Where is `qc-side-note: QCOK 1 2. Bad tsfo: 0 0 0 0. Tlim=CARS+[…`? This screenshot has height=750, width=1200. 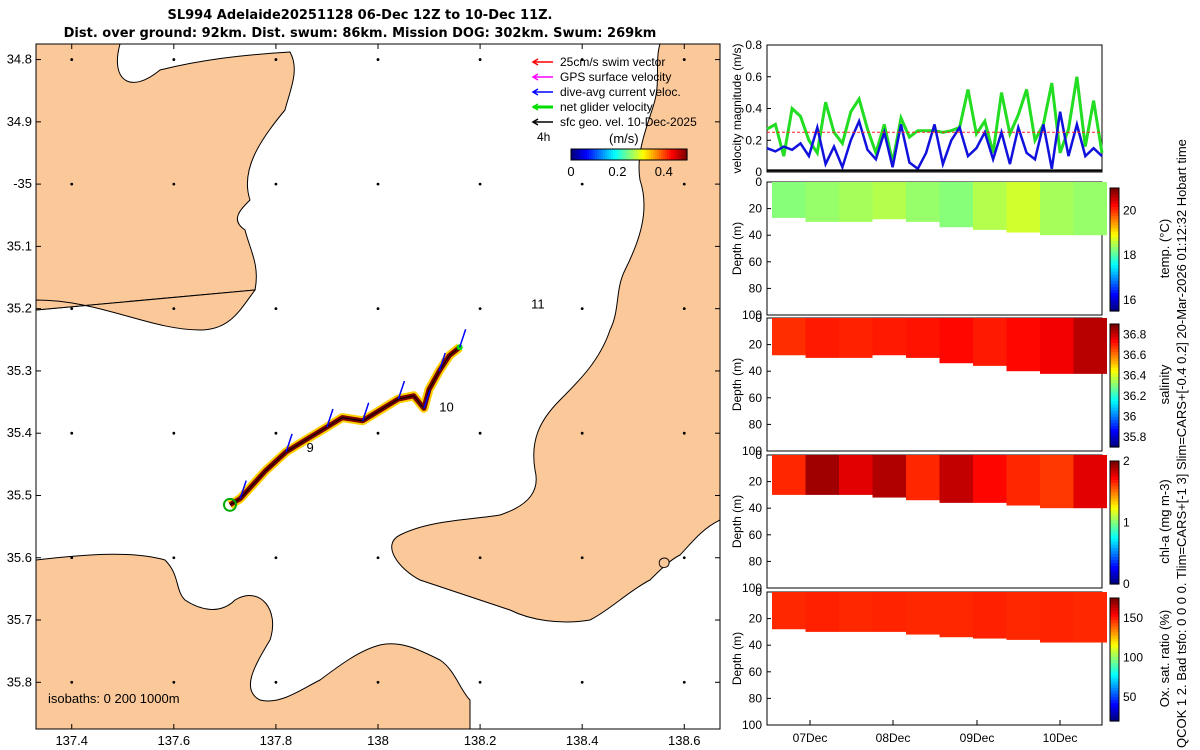 qc-side-note: QCOK 1 2. Bad tsfo: 0 0 0 0. Tlim=CARS+[… is located at coordinates (1181, 443).